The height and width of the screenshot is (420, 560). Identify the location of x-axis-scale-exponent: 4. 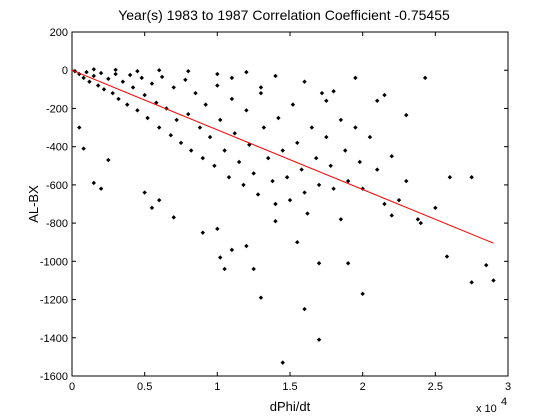
(504, 402).